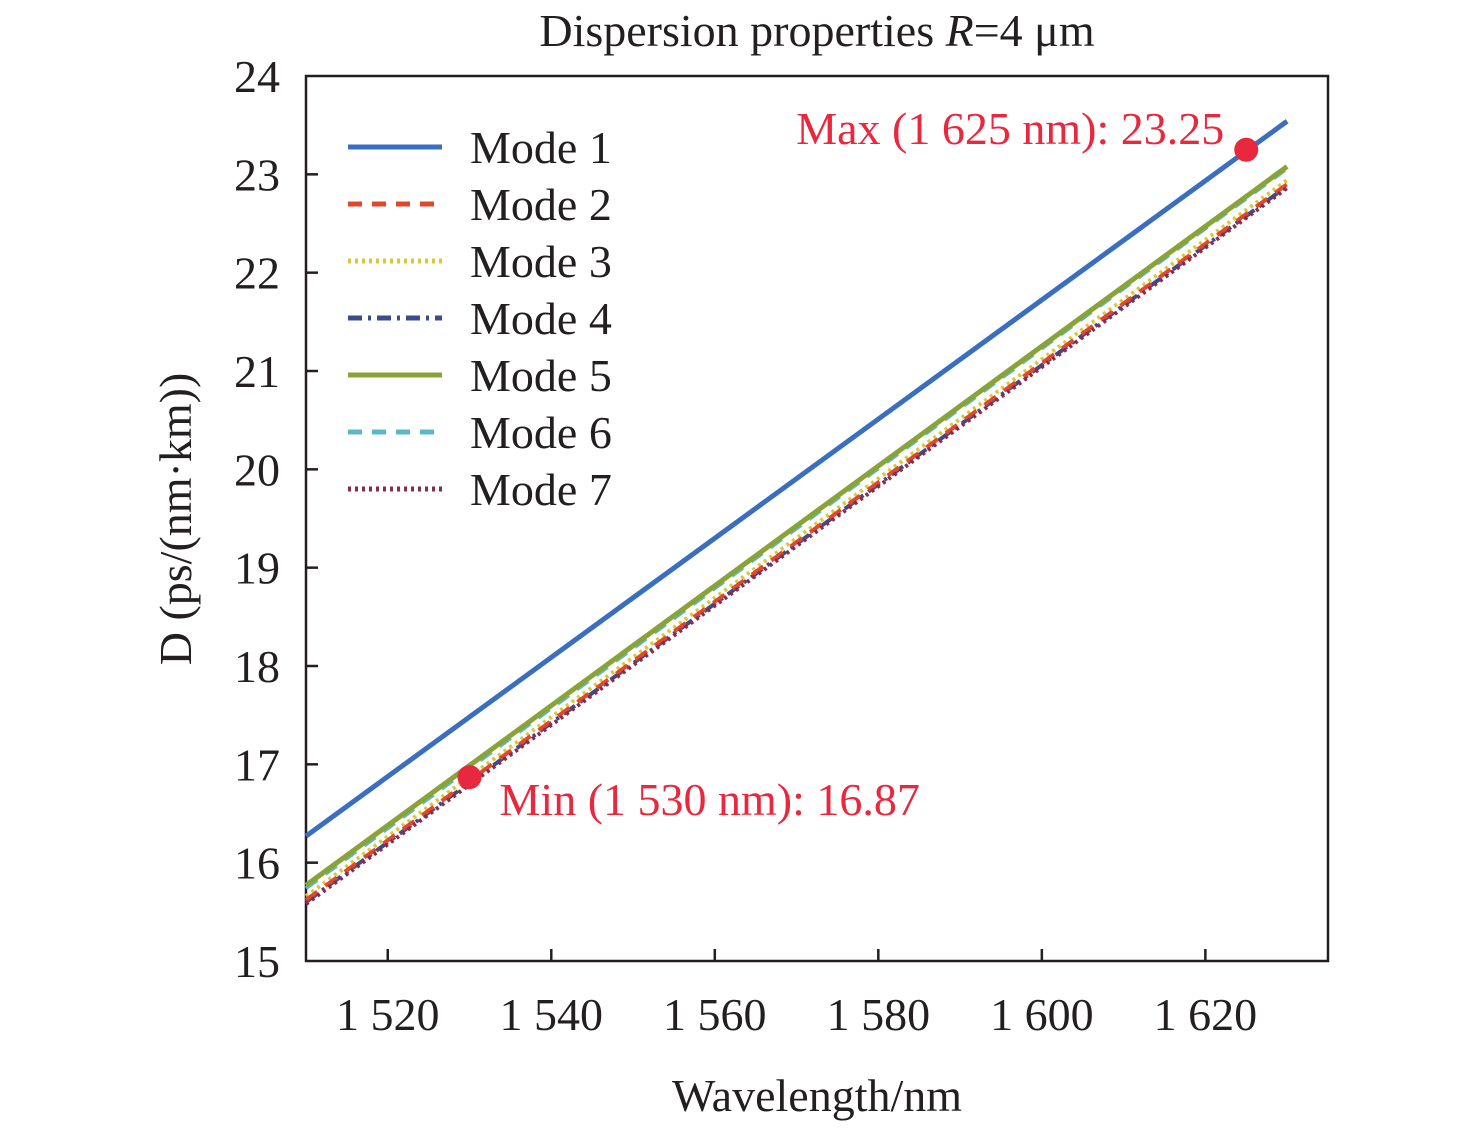  I want to click on y-tick-label-18: 18, so click(257, 666).